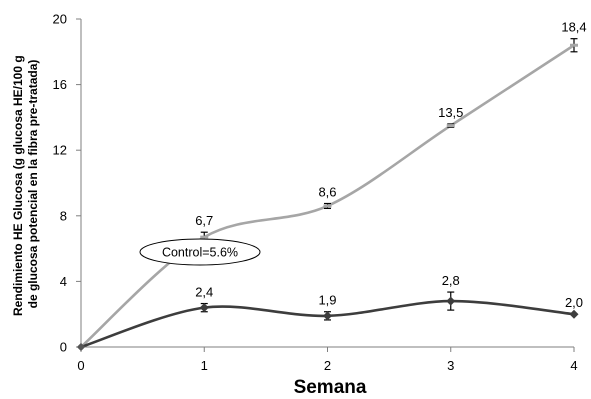  What do you see at coordinates (204, 292) in the screenshot?
I see `data-label: 2,4` at bounding box center [204, 292].